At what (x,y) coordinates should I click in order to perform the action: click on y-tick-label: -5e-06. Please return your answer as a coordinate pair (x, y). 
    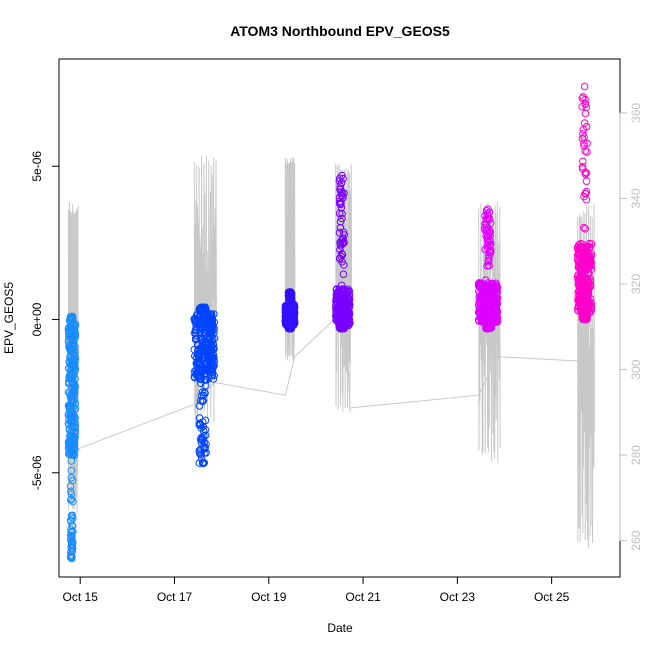
    Looking at the image, I should click on (37, 472).